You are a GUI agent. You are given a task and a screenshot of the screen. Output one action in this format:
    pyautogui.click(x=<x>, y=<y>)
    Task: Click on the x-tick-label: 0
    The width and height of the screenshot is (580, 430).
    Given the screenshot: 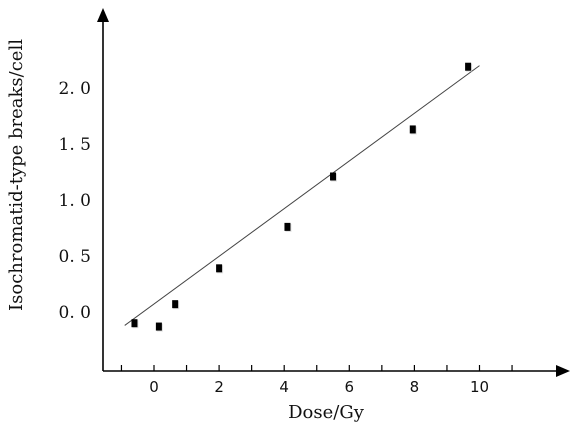 What is the action you would take?
    pyautogui.click(x=154, y=387)
    